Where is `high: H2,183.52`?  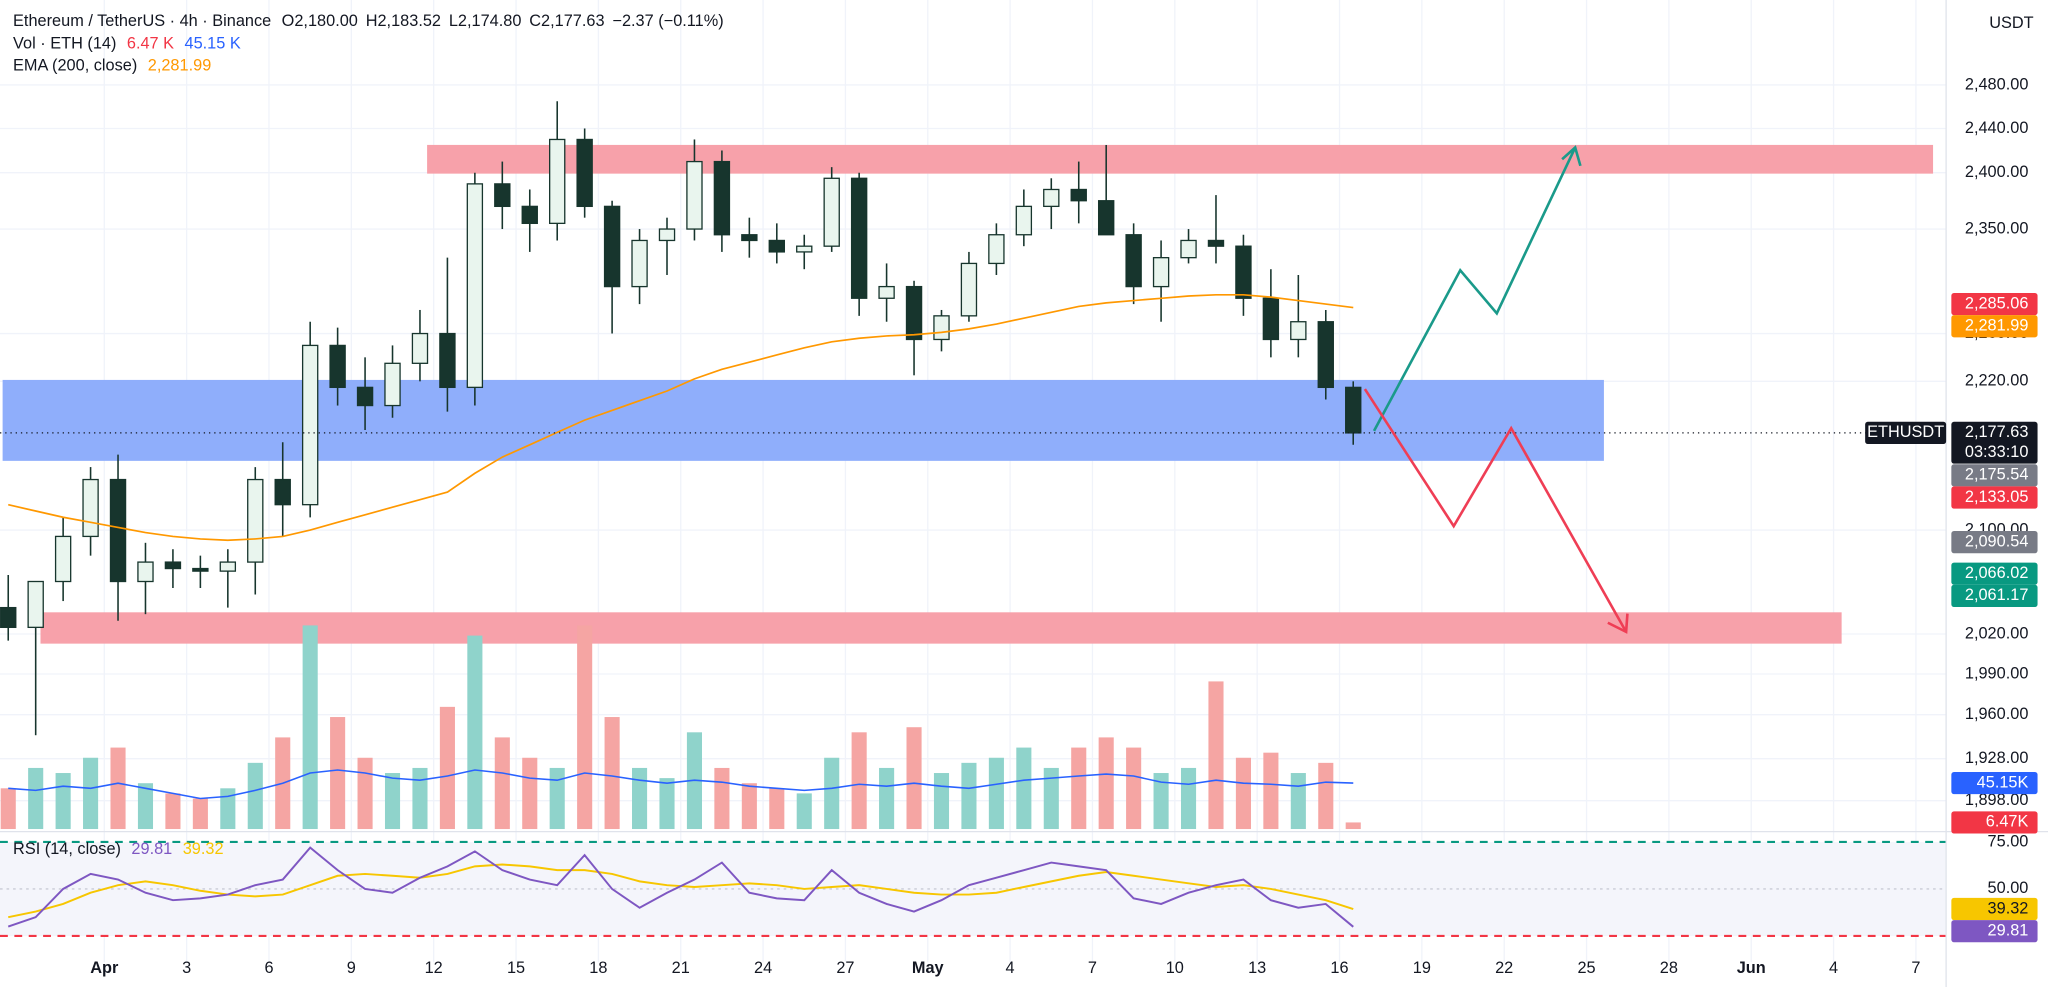 high: H2,183.52 is located at coordinates (403, 22).